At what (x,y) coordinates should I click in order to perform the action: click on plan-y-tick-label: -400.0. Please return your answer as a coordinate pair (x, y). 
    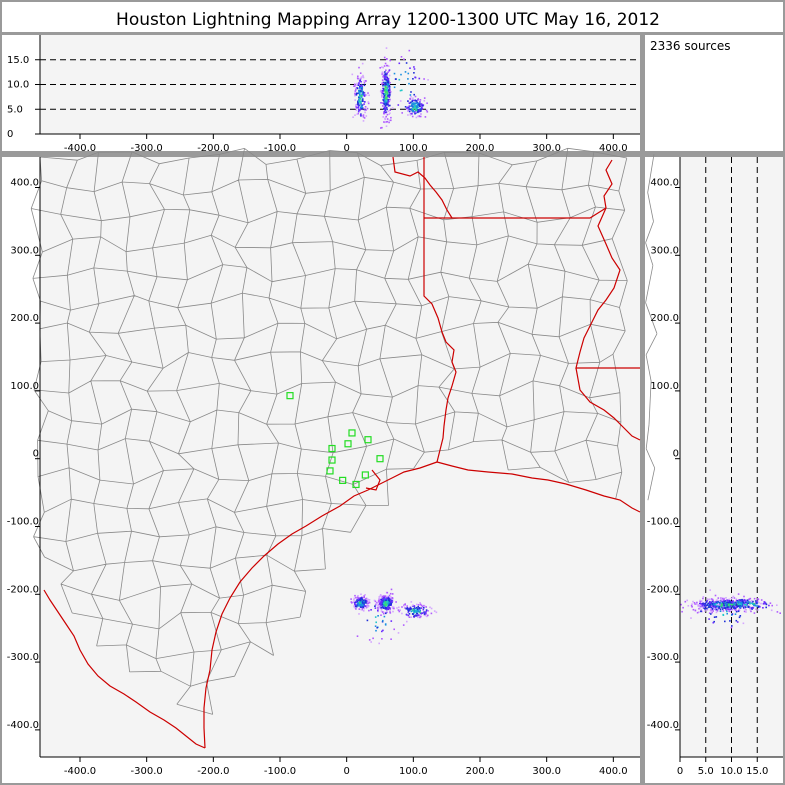
    Looking at the image, I should click on (23, 725).